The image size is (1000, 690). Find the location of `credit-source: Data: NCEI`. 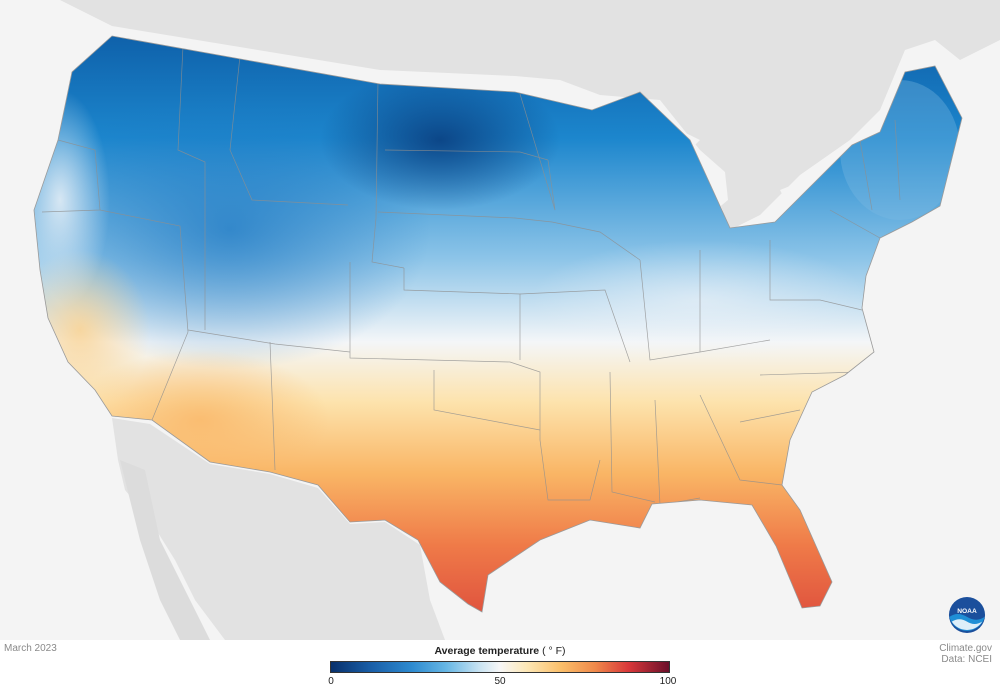

credit-source: Data: NCEI is located at coordinates (966, 659).